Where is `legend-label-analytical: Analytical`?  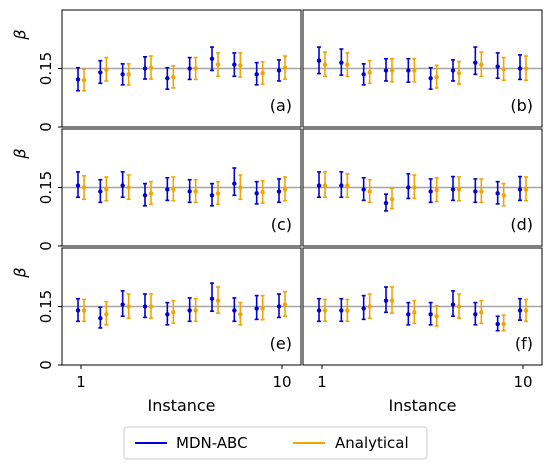
legend-label-analytical: Analytical is located at coordinates (372, 443).